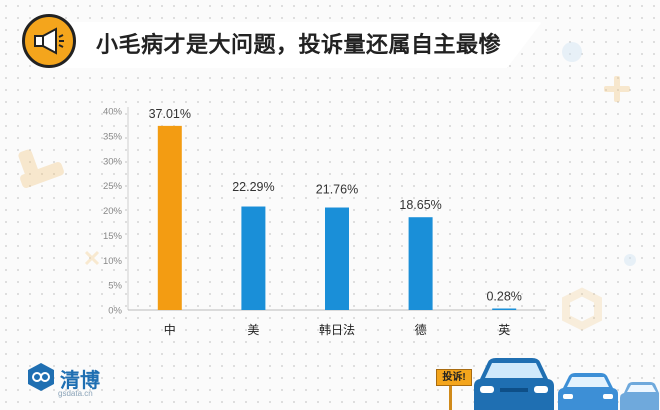 The width and height of the screenshot is (660, 410). Describe the element at coordinates (253, 330) in the screenshot. I see `x-tick-label: 美` at that location.